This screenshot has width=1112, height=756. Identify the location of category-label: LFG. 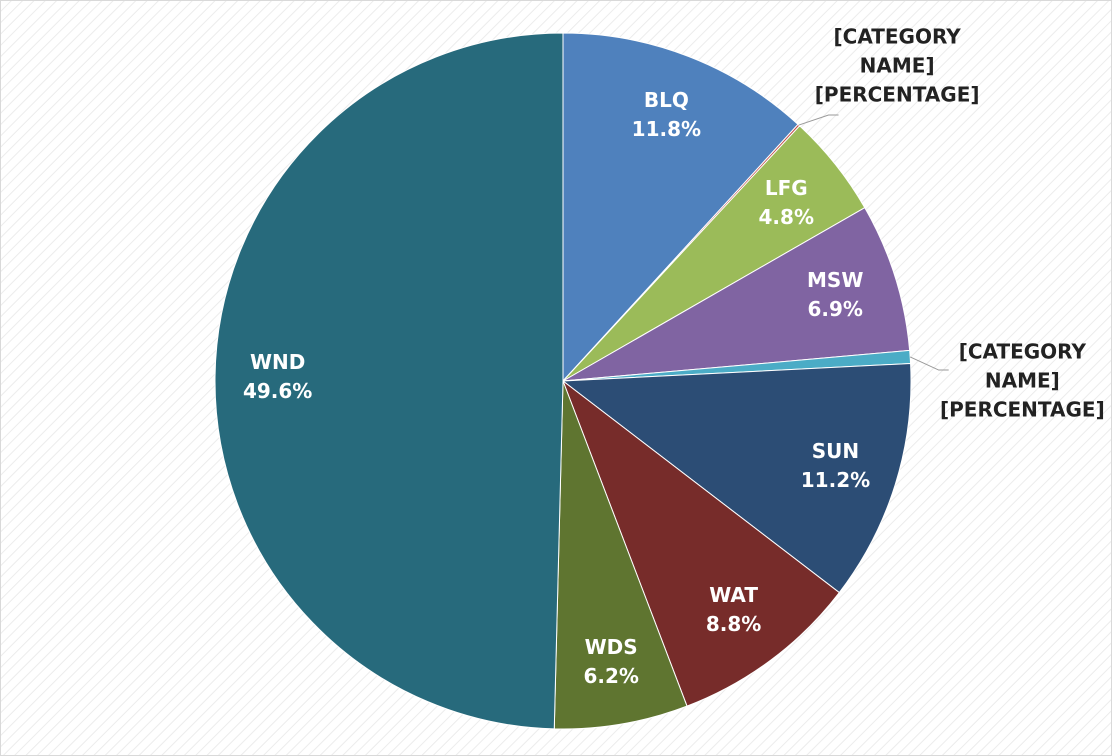
(786, 188).